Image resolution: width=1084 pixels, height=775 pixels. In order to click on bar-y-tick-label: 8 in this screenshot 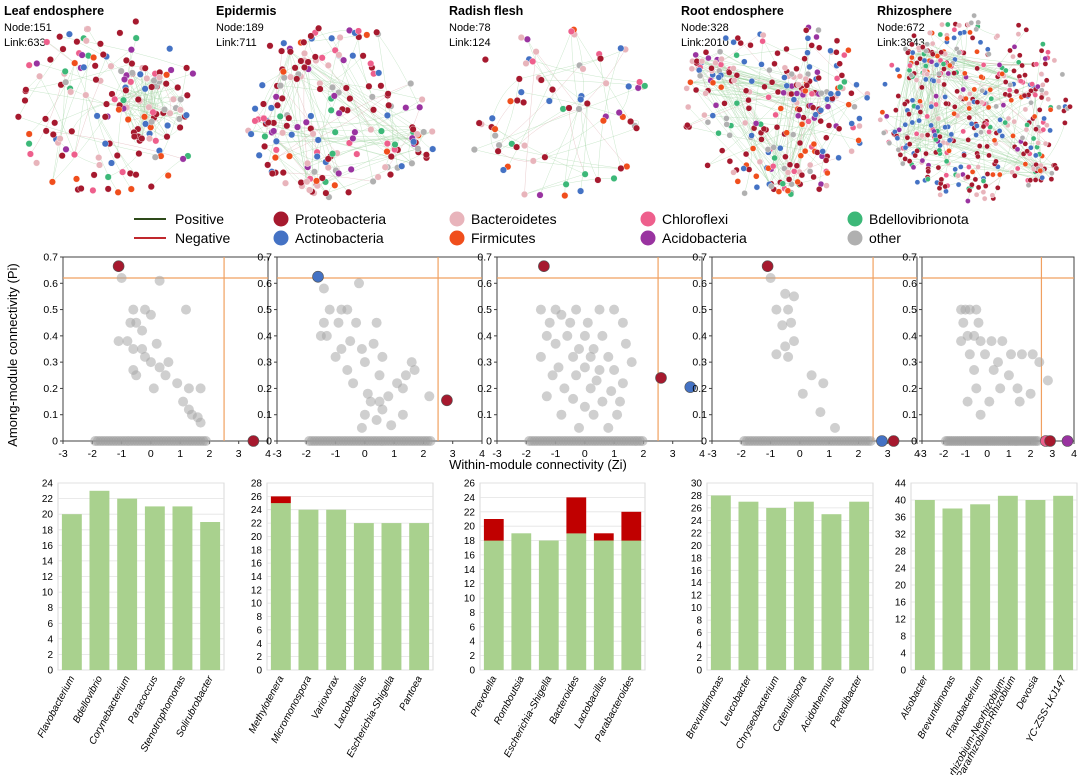, I will do `click(699, 621)`.